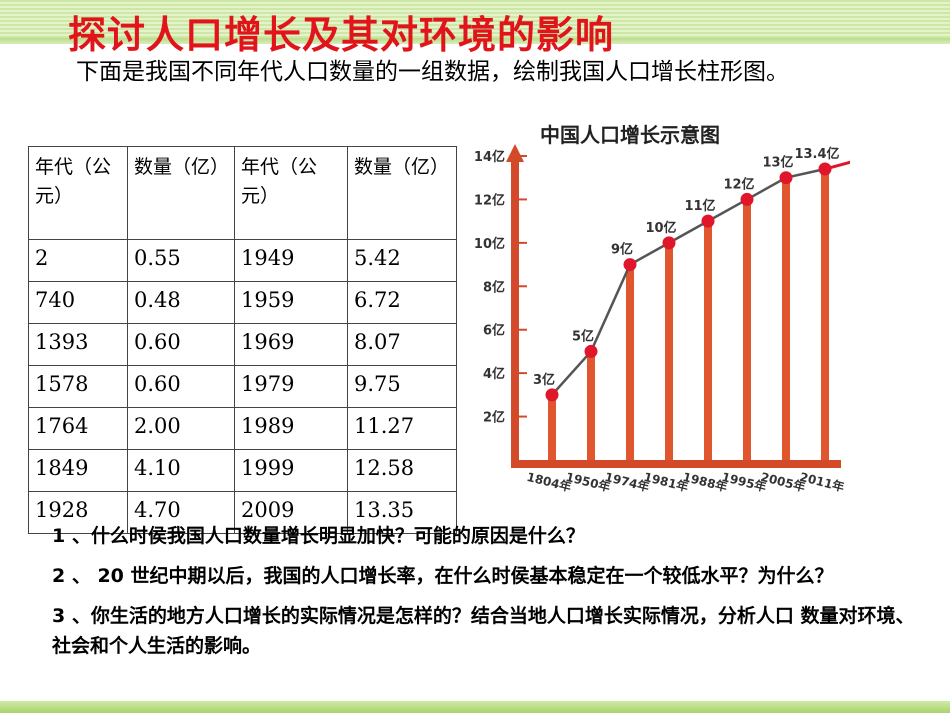 The width and height of the screenshot is (950, 713). What do you see at coordinates (402, 470) in the screenshot?
I see `cell-count: 12.58` at bounding box center [402, 470].